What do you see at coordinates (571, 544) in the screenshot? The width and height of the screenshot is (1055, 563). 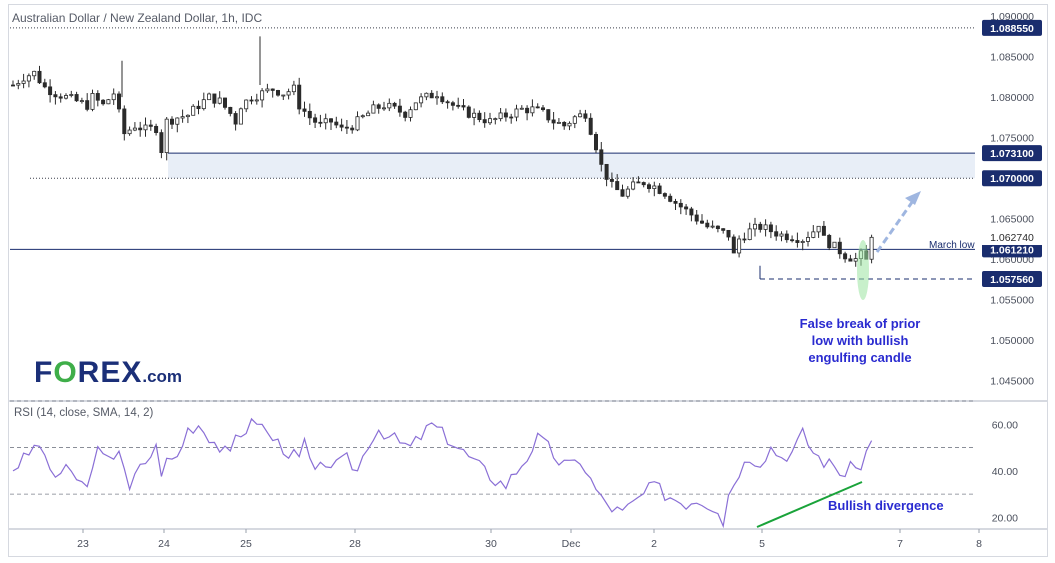 I see `time-tick-label: Dec` at bounding box center [571, 544].